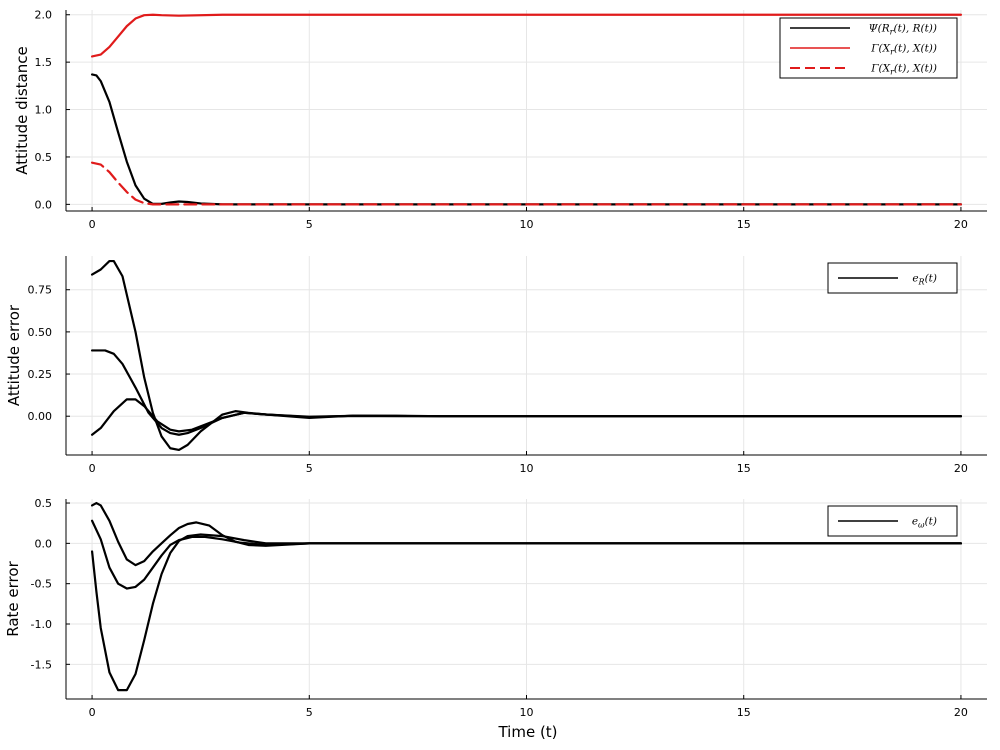 Image resolution: width=1000 pixels, height=750 pixels. Describe the element at coordinates (44, 110) in the screenshot. I see `y-tick-label: 1.0` at that location.